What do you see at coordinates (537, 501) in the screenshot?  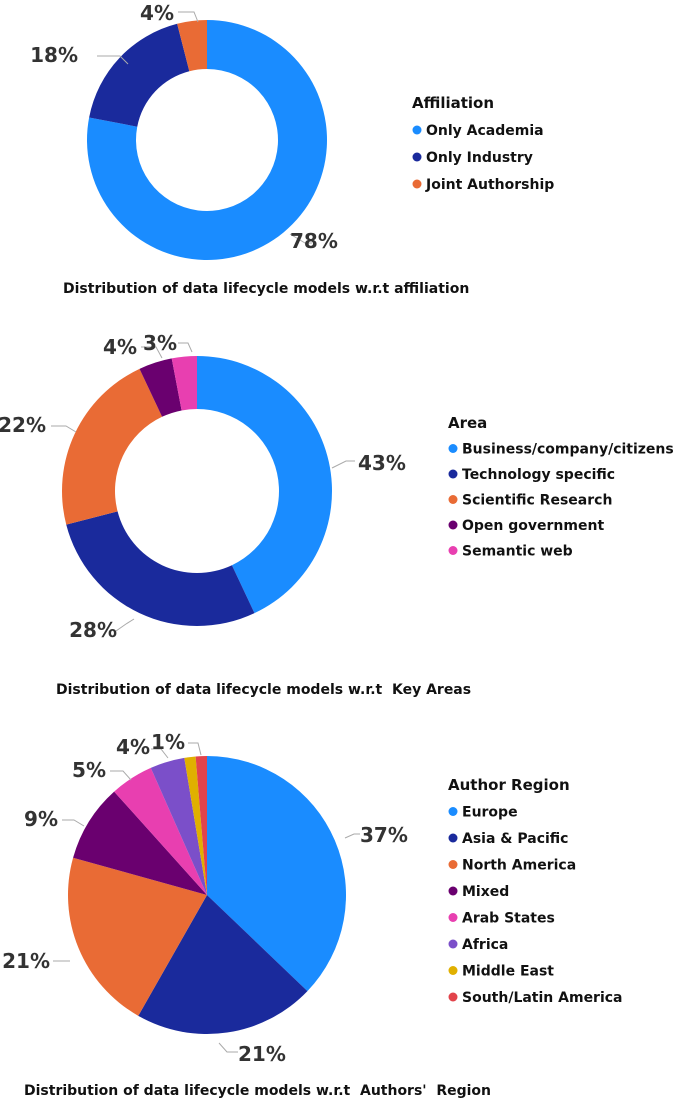 I see `legend-item: Scientific Research` at bounding box center [537, 501].